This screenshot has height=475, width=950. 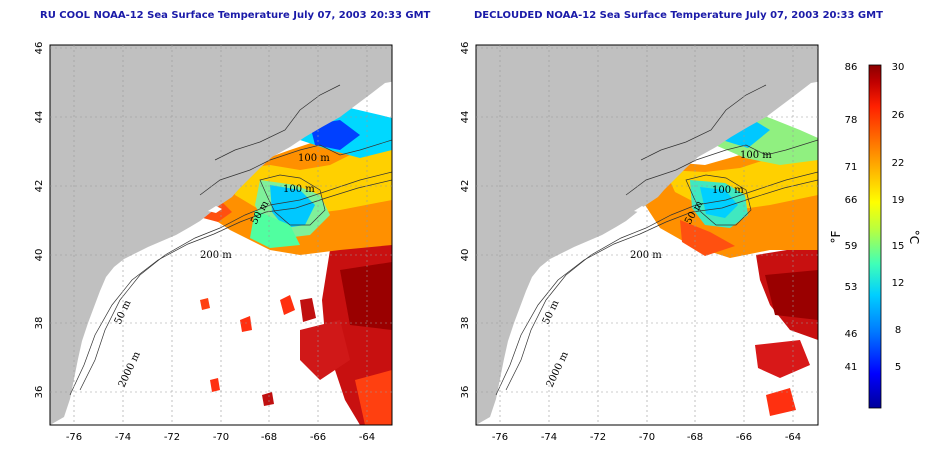 What do you see at coordinates (836, 236) in the screenshot?
I see `colorbar-unit-f: °F` at bounding box center [836, 236].